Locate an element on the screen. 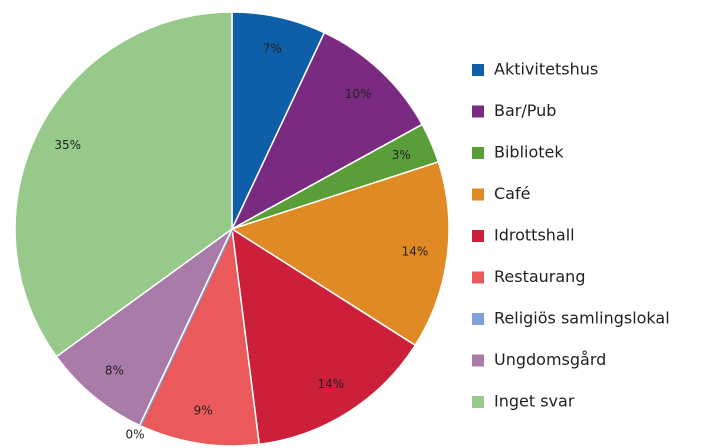 The height and width of the screenshot is (448, 714). legend-label: Bar/Pub is located at coordinates (525, 110).